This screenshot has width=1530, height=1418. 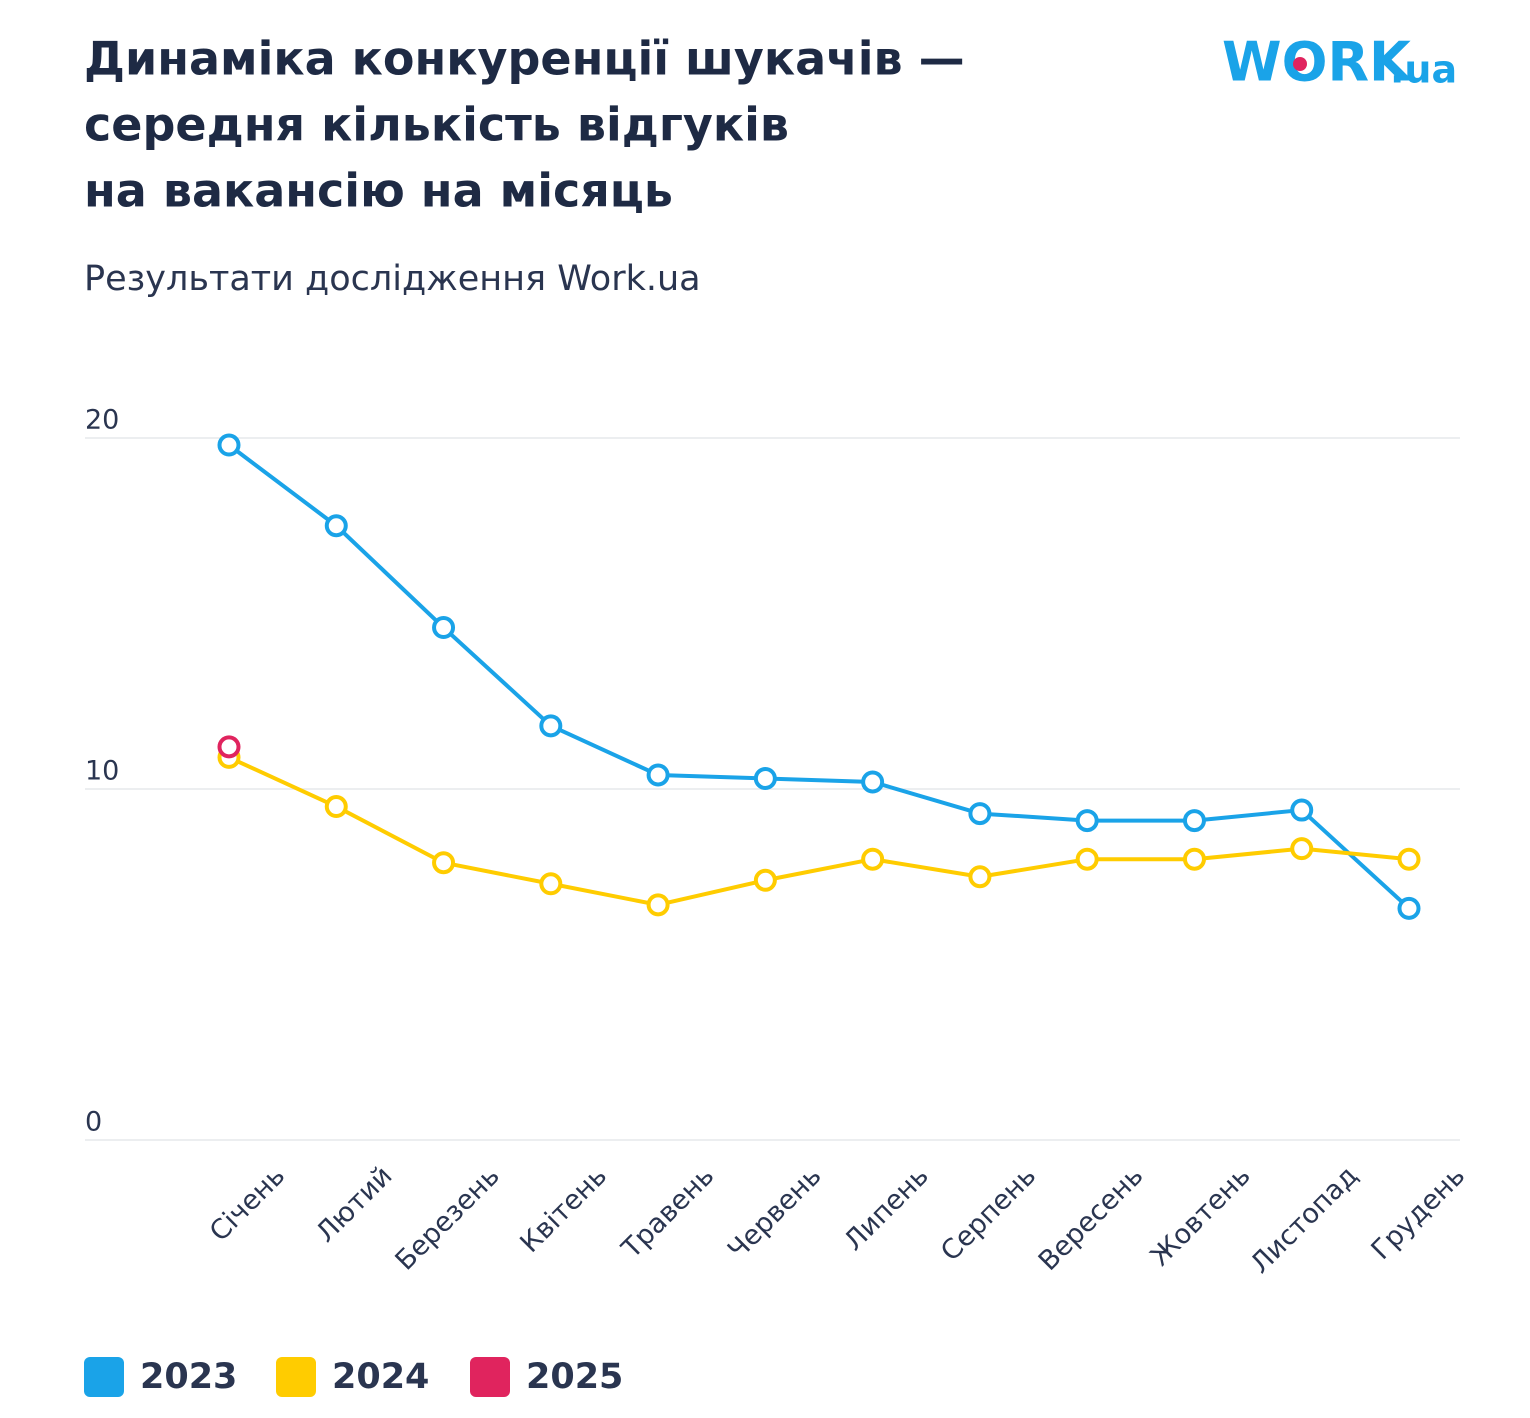 I want to click on x-tick-label: Грудень, so click(x=1419, y=1213).